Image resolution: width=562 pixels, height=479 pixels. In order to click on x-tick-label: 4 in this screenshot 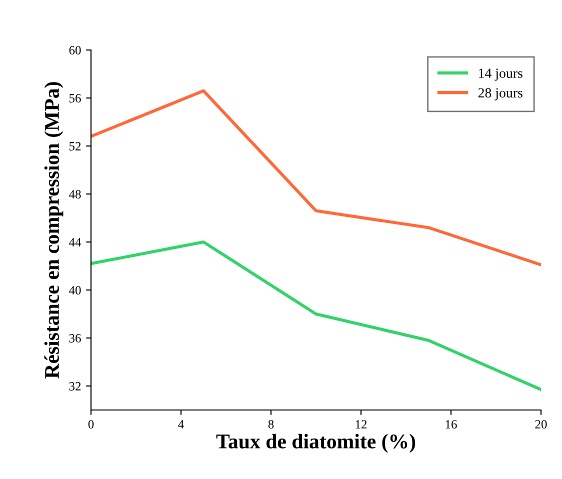, I will do `click(181, 424)`.